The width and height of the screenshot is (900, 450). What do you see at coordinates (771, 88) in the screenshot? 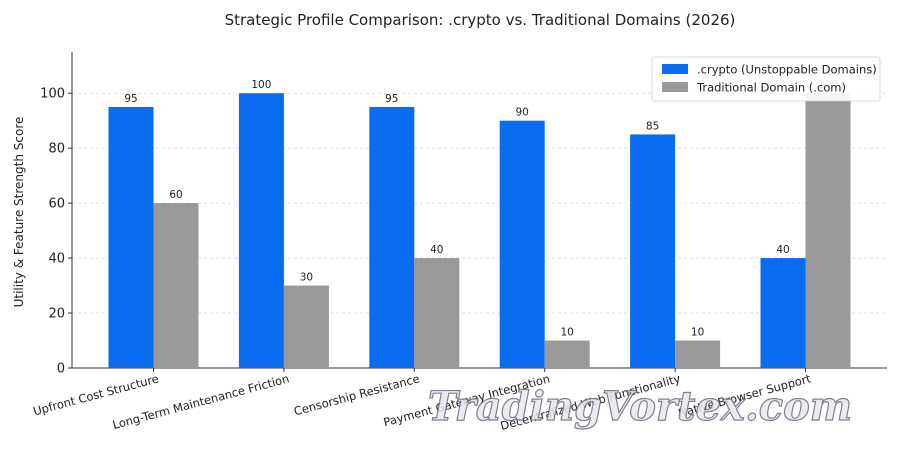
I see `legend-entry: Traditional Domain (.com)` at bounding box center [771, 88].